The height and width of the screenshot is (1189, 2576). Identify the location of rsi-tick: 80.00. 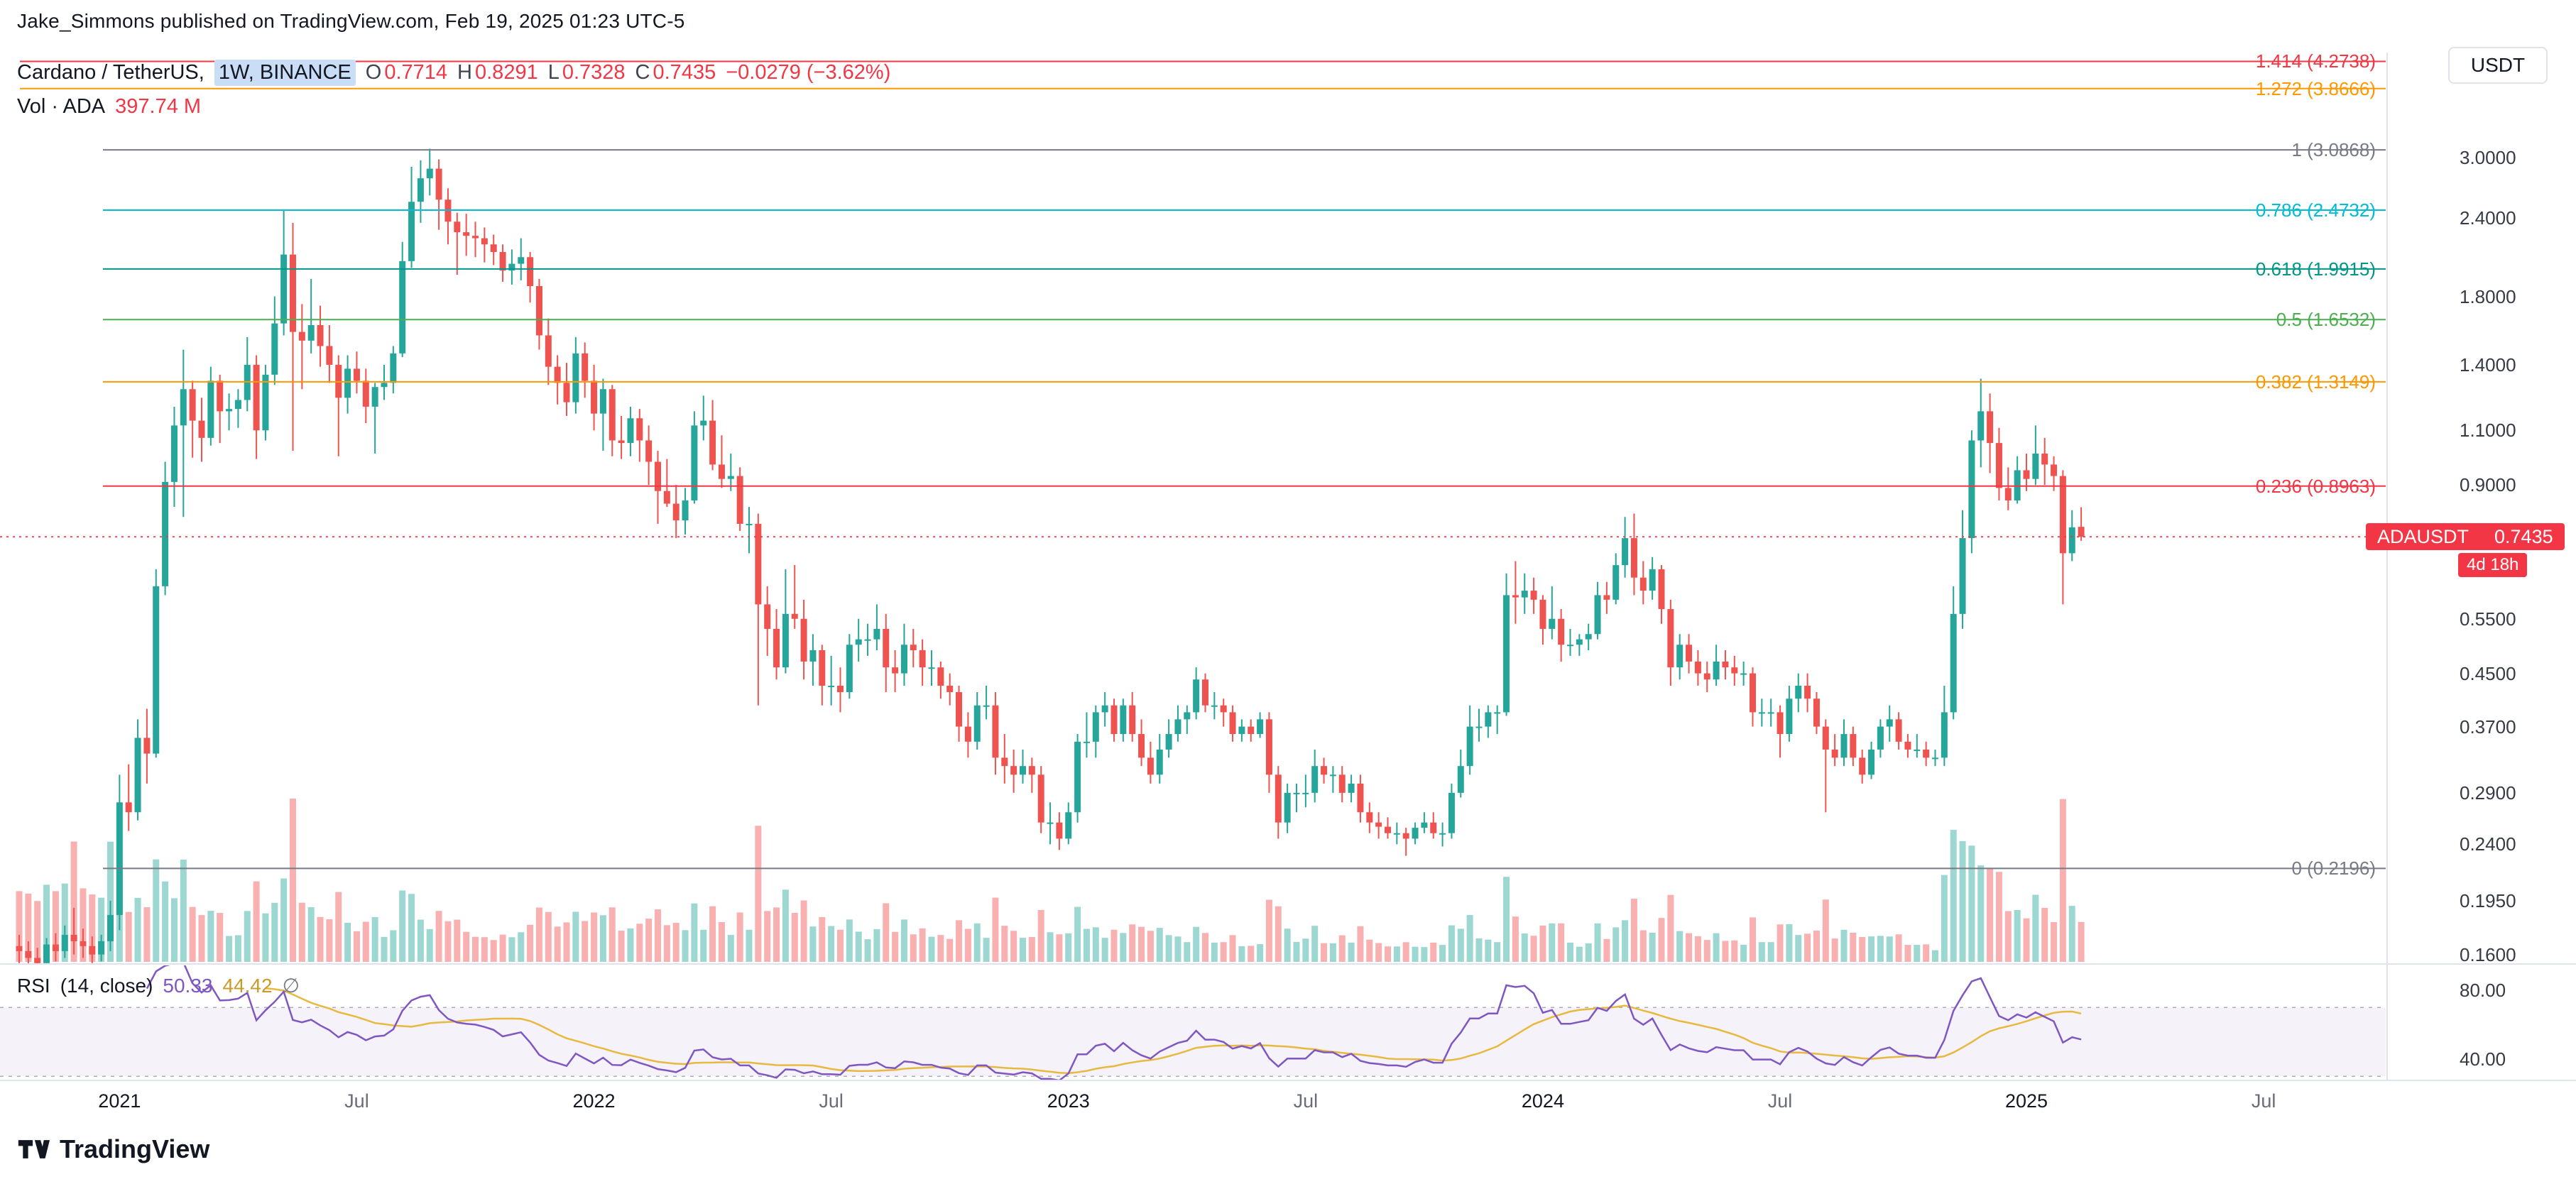
(2483, 990).